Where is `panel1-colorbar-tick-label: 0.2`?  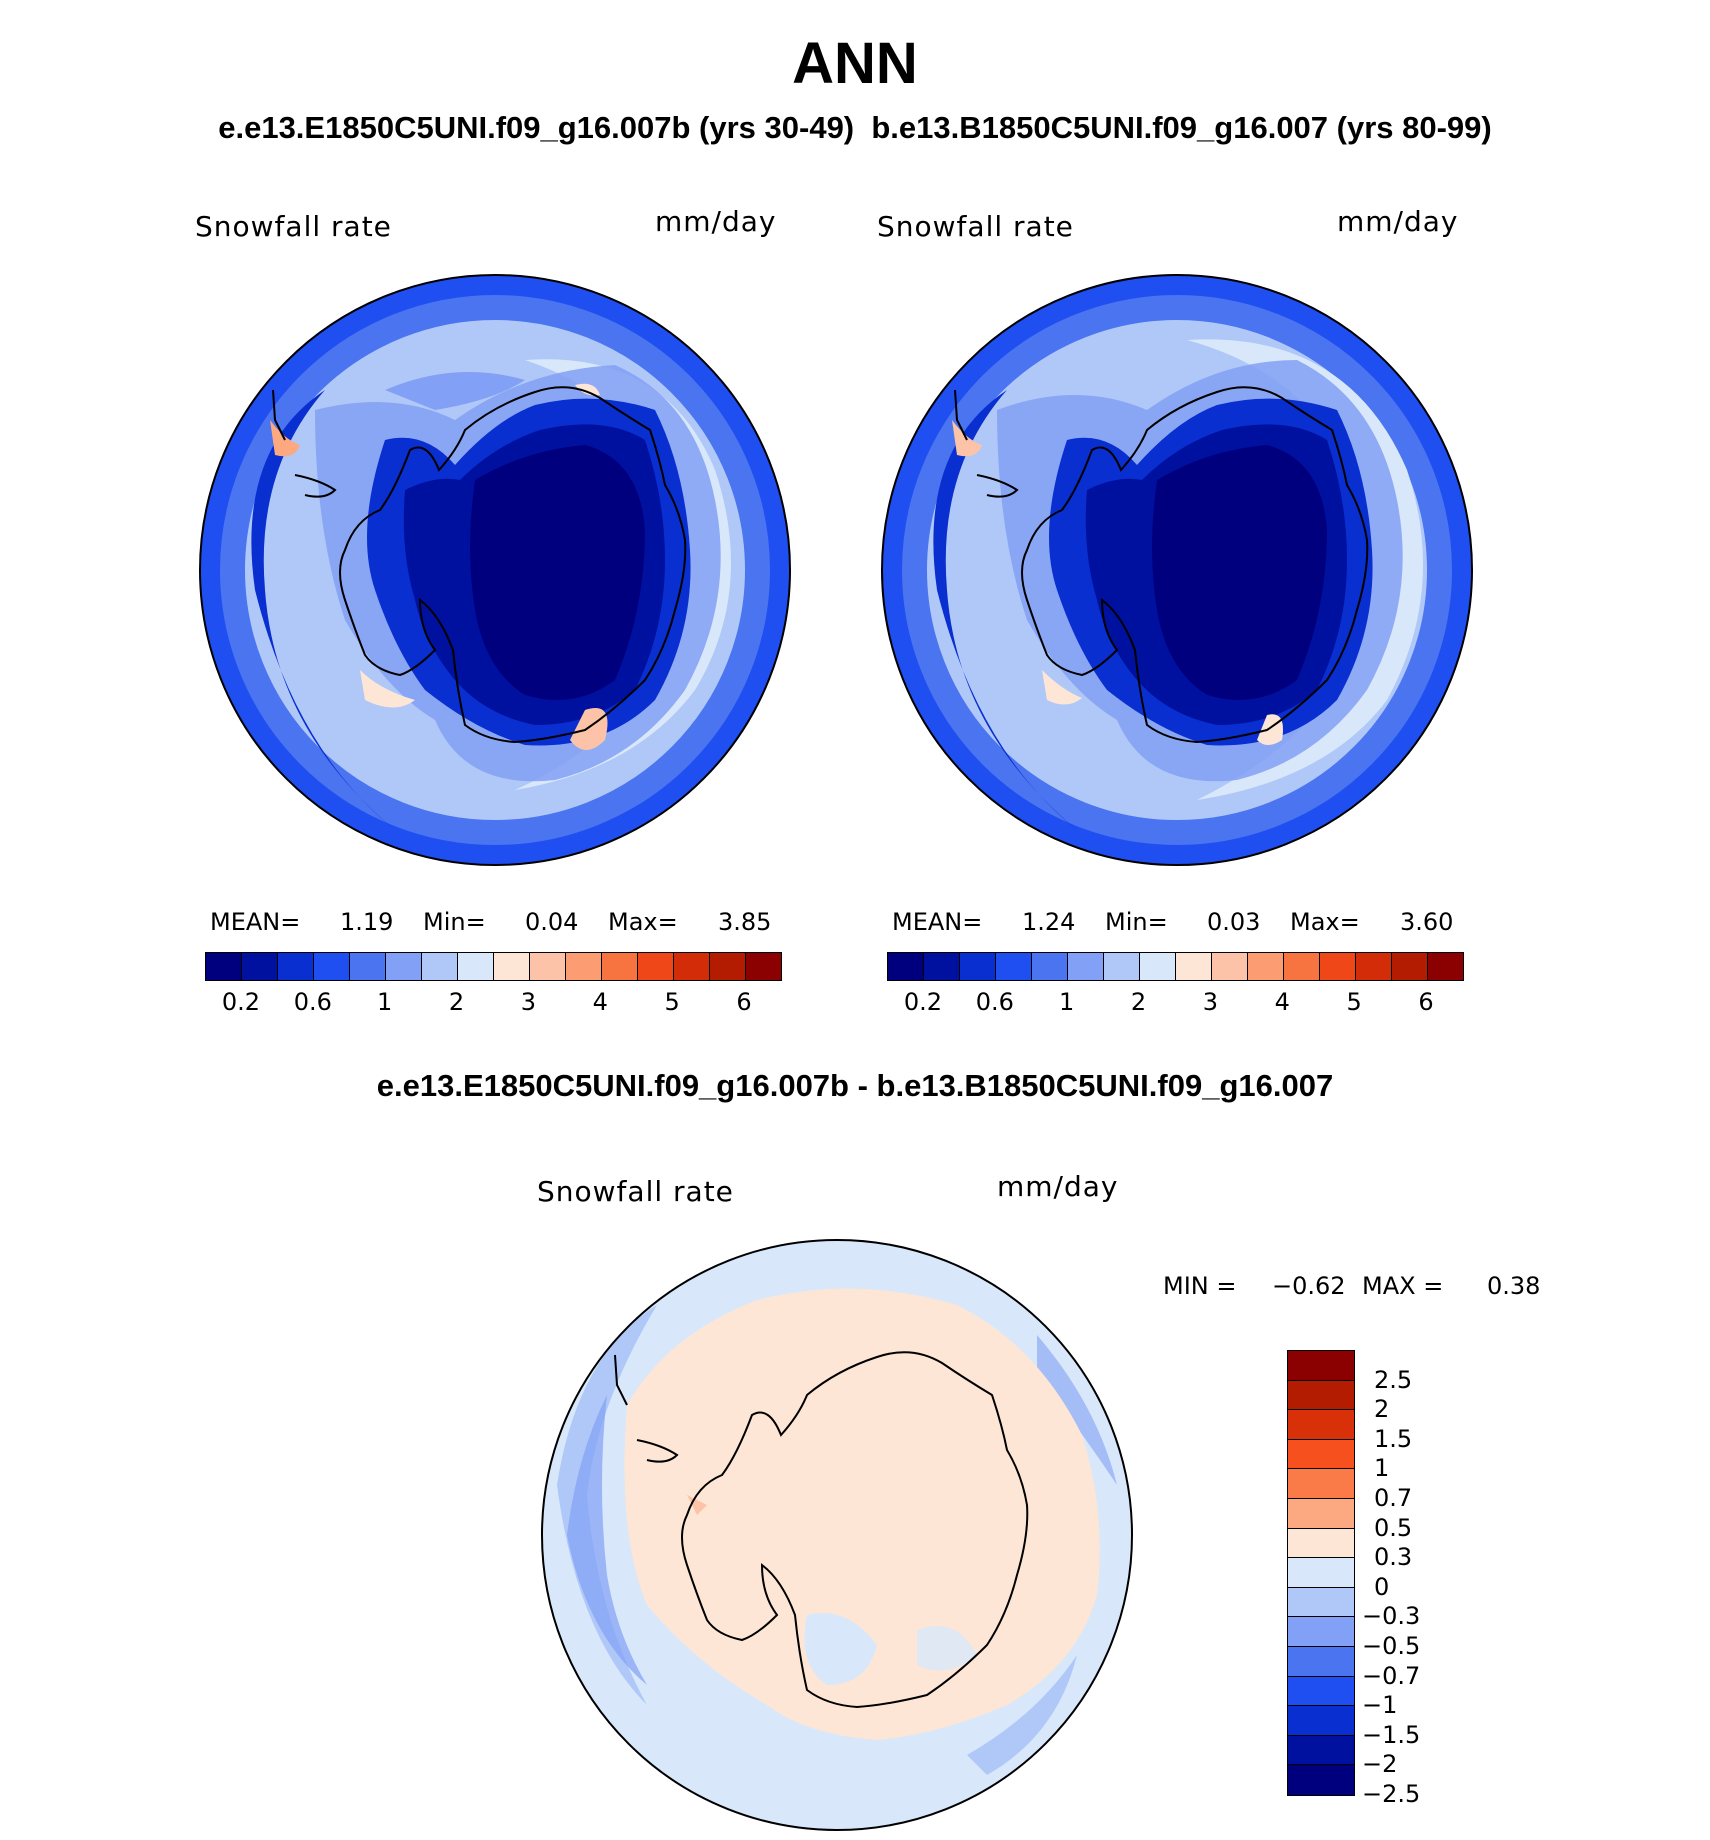 panel1-colorbar-tick-label: 0.2 is located at coordinates (241, 1002).